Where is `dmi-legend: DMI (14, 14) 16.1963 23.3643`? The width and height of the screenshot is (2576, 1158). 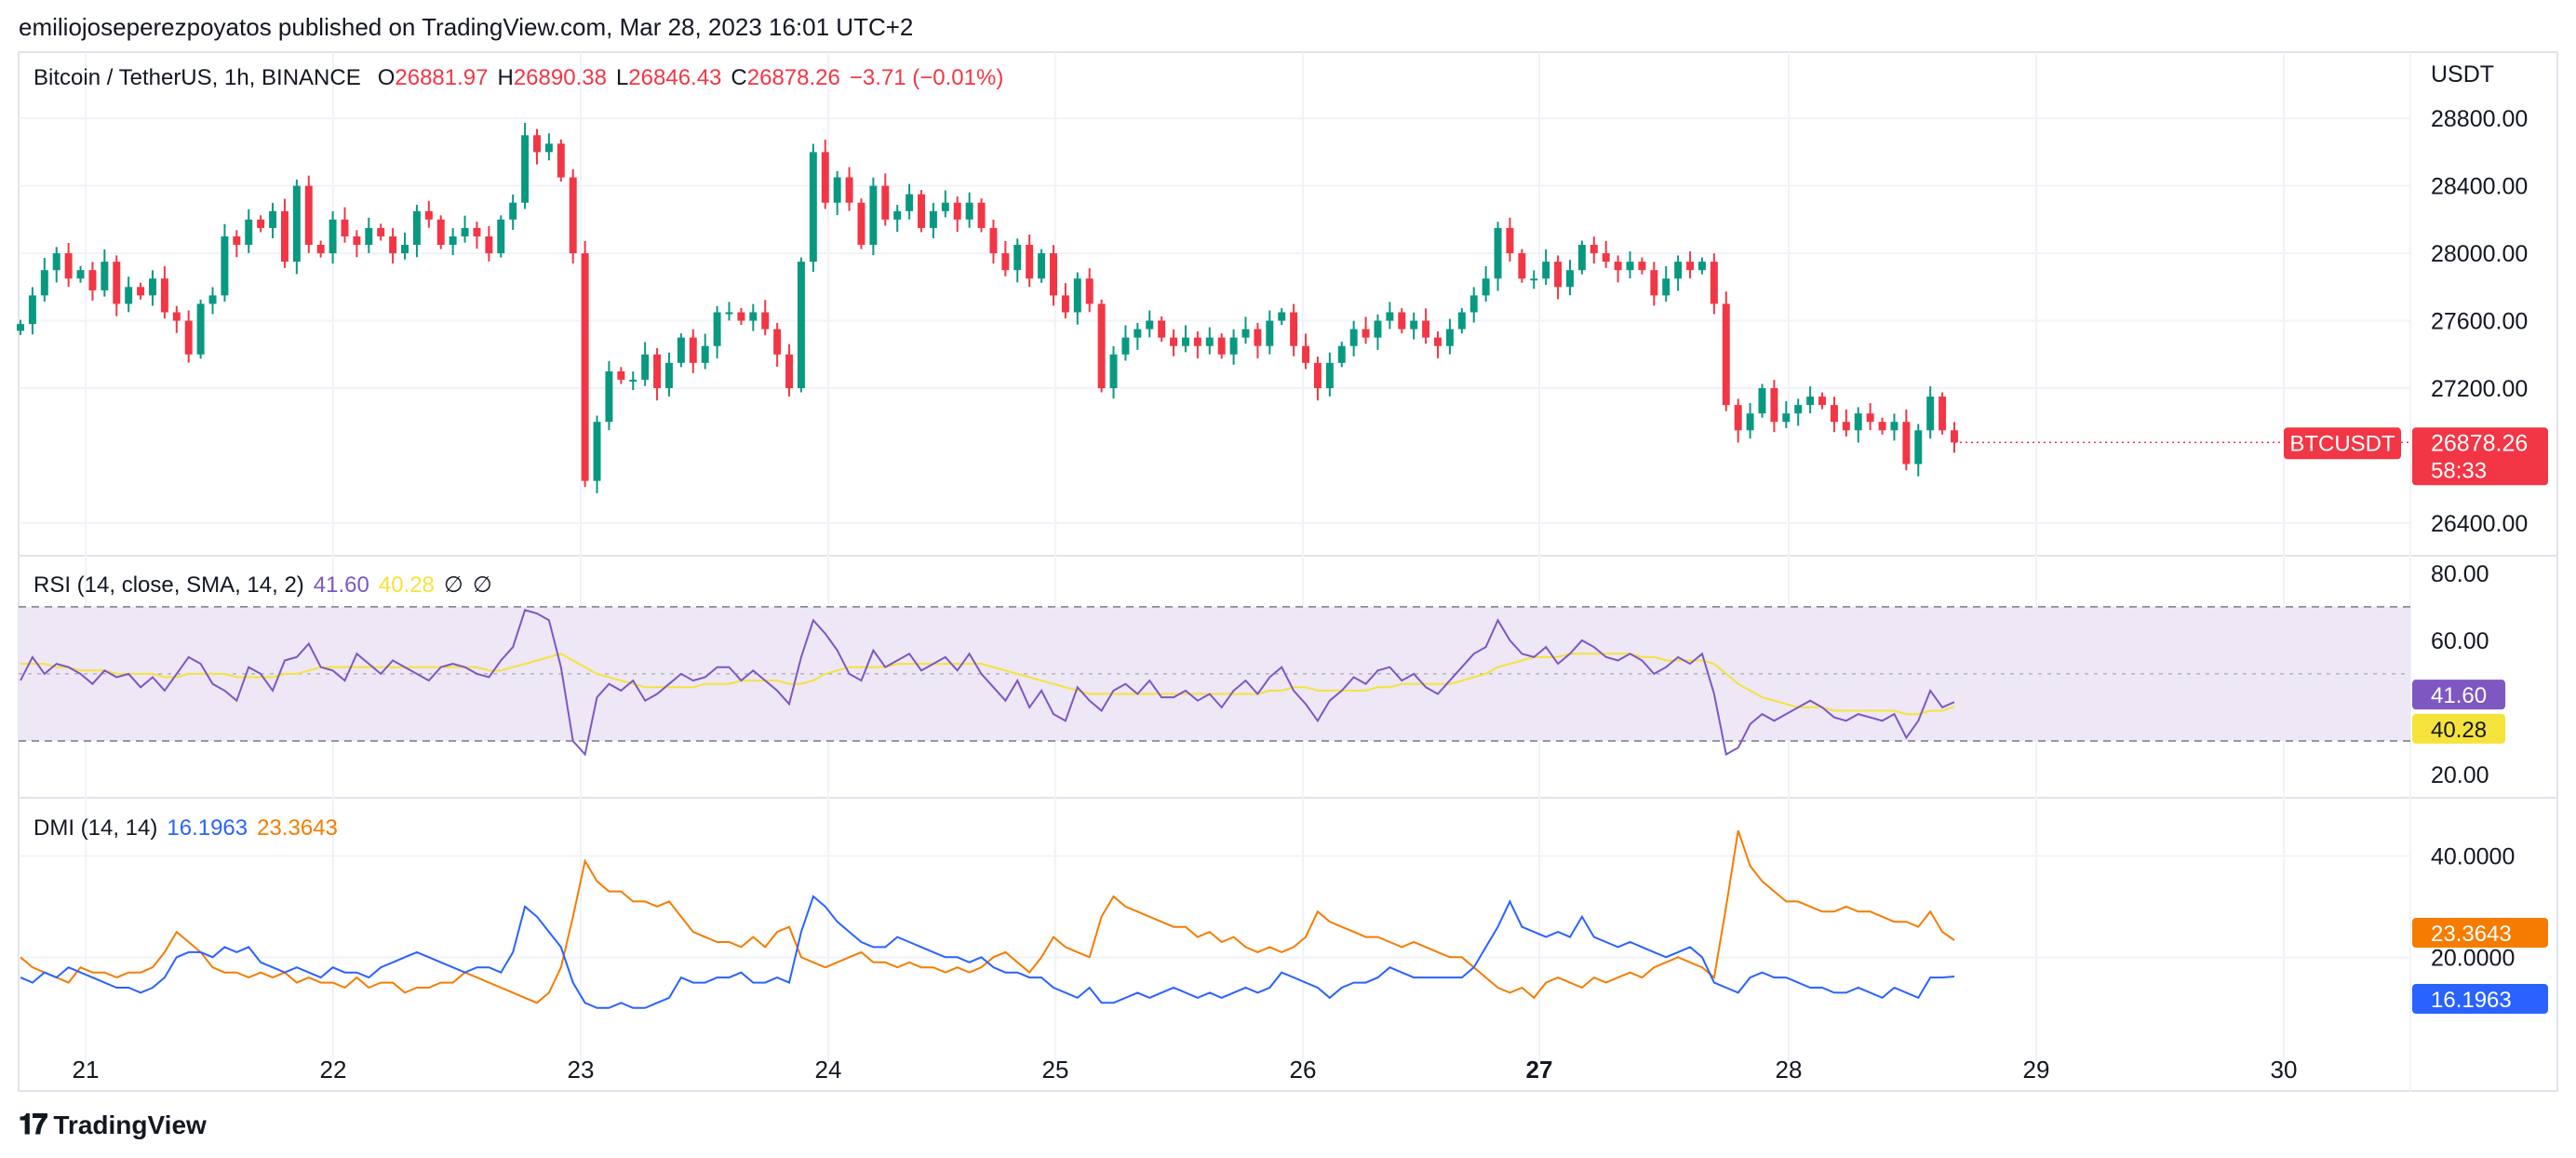 dmi-legend: DMI (14, 14) 16.1963 23.3643 is located at coordinates (186, 828).